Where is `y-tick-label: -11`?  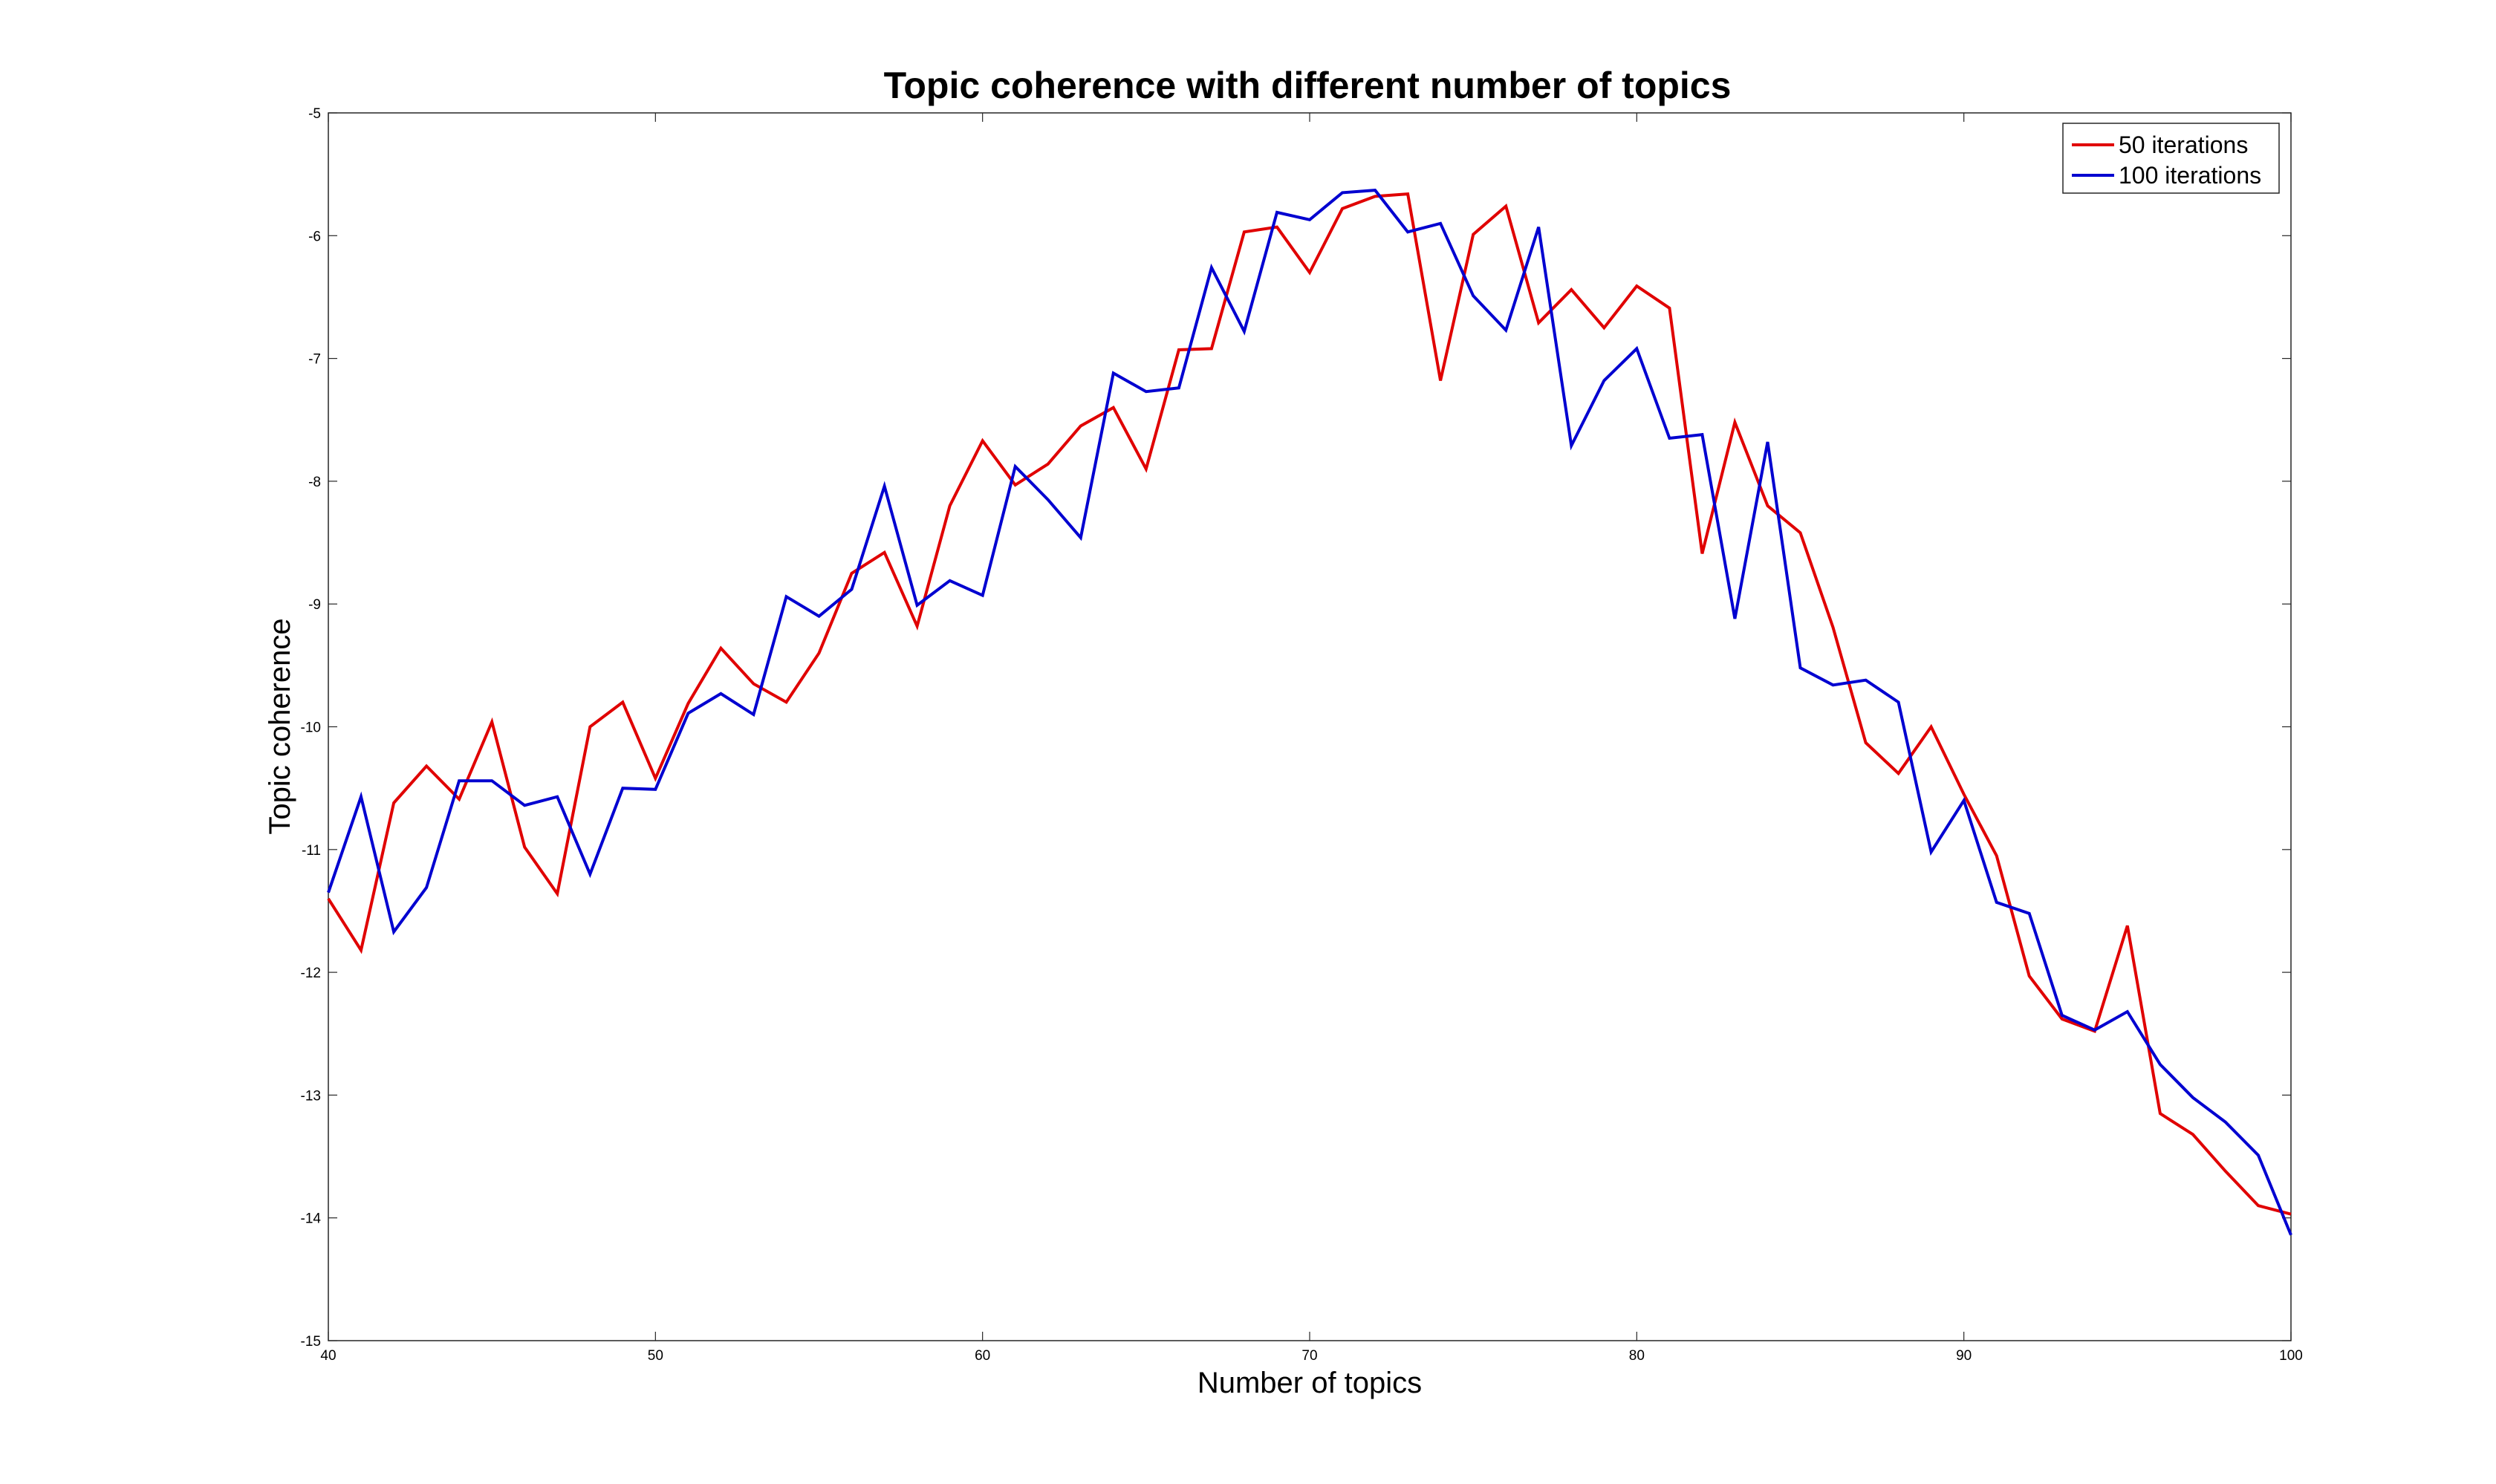
y-tick-label: -11 is located at coordinates (311, 851).